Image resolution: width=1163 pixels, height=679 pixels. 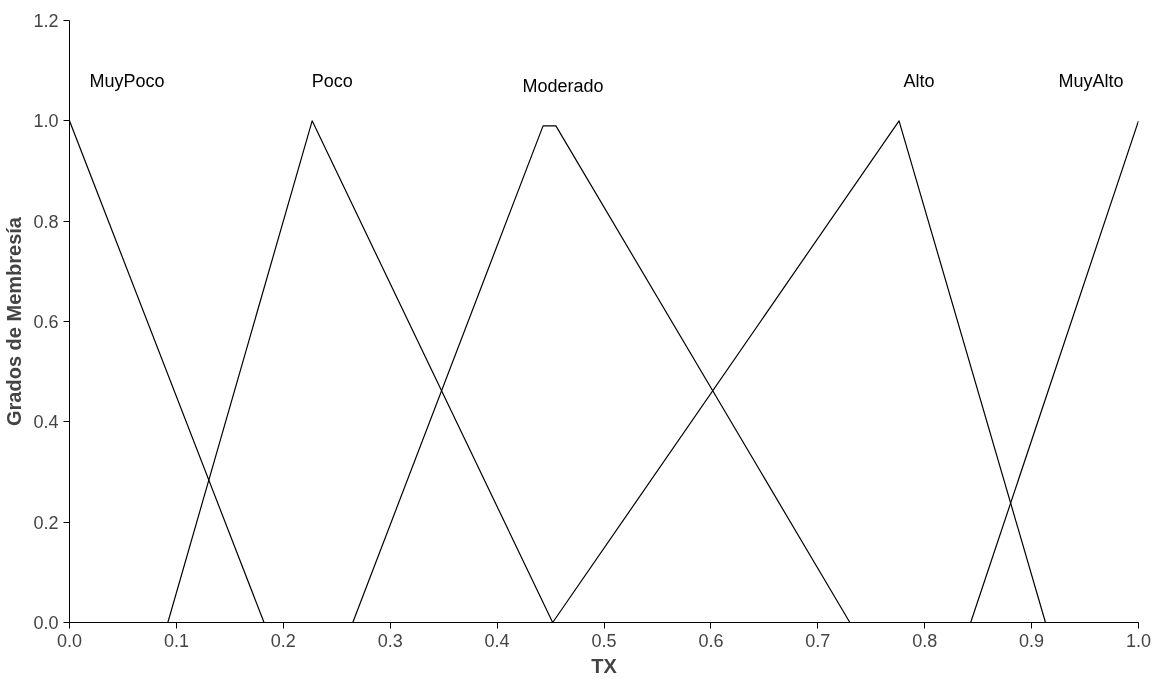 I want to click on series-label: MuyAlto, so click(x=1091, y=80).